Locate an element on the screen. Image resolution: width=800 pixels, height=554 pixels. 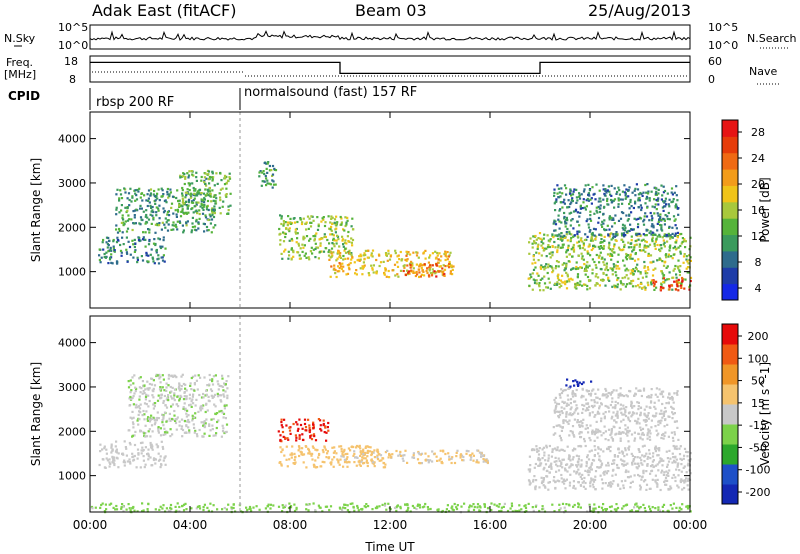
freq-label-line1: Freq. is located at coordinates (19, 62).